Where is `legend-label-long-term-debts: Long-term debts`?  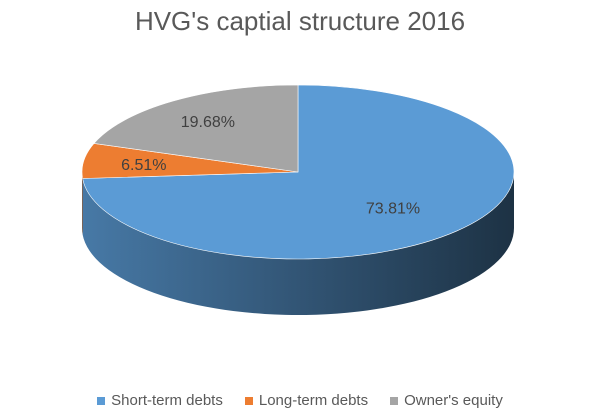
legend-label-long-term-debts: Long-term debts is located at coordinates (313, 400).